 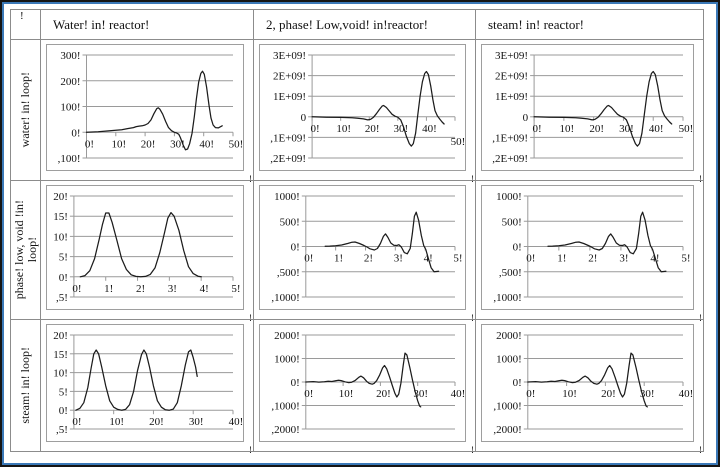 I want to click on corner-cell: !, so click(x=26, y=25).